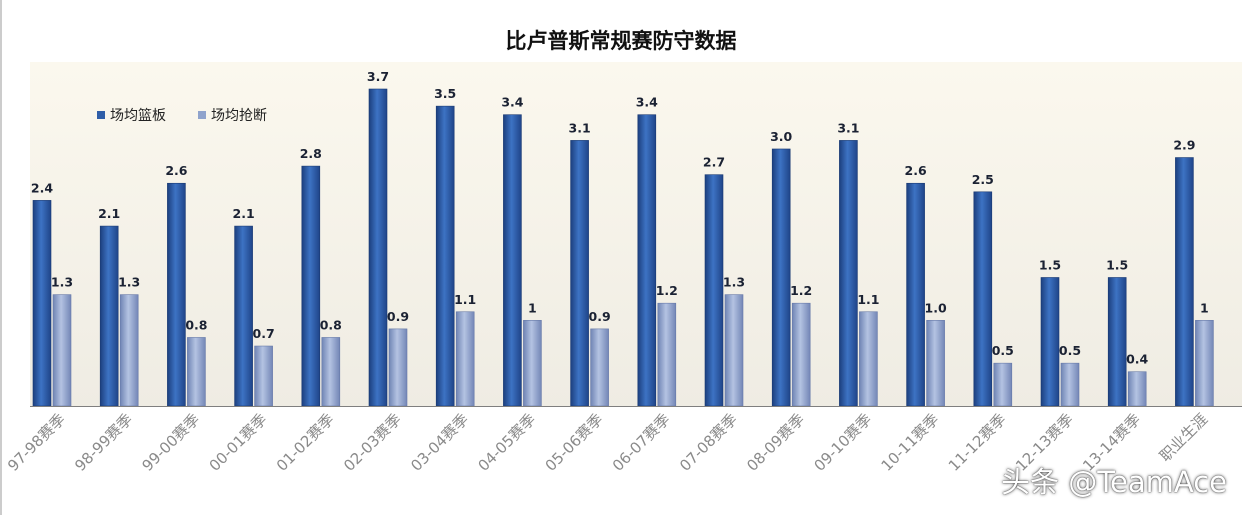 This screenshot has width=1243, height=515. Describe the element at coordinates (910, 442) in the screenshot. I see `x-tick-label-13: 10-11赛季` at that location.